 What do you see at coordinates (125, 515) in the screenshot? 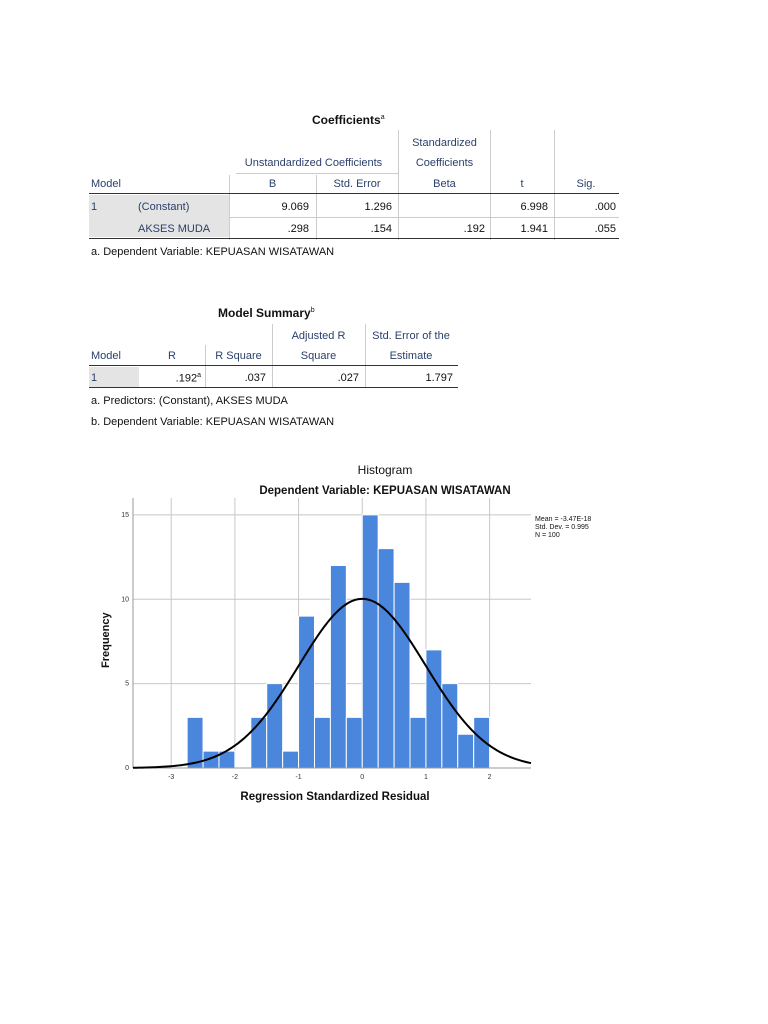
I see `y-tick-label: 15` at bounding box center [125, 515].